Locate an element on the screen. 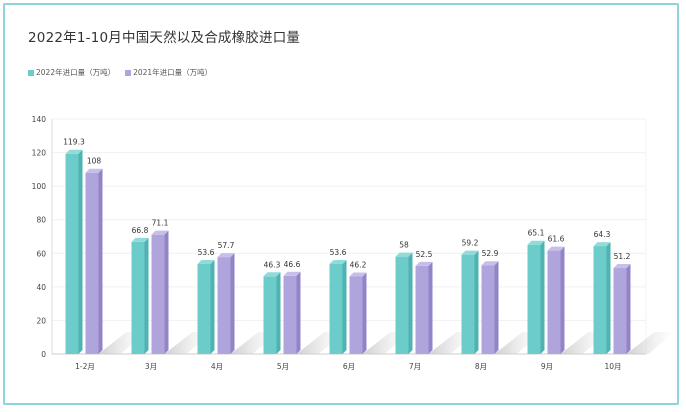 This screenshot has height=412, width=686. legend-item-2021: 2021年进口量（万吨） is located at coordinates (168, 72).